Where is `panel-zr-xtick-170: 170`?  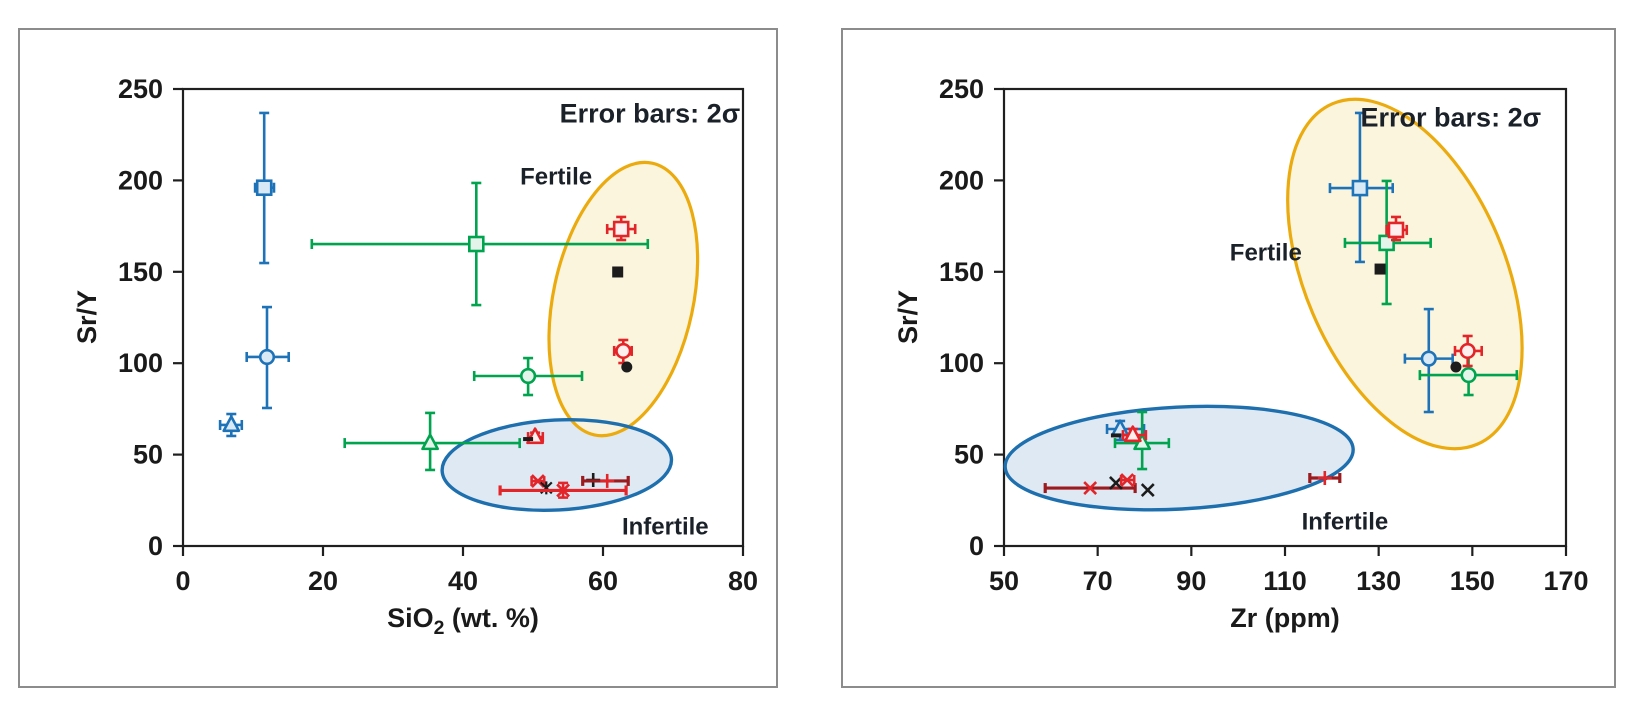
panel-zr-xtick-170: 170 is located at coordinates (1565, 581).